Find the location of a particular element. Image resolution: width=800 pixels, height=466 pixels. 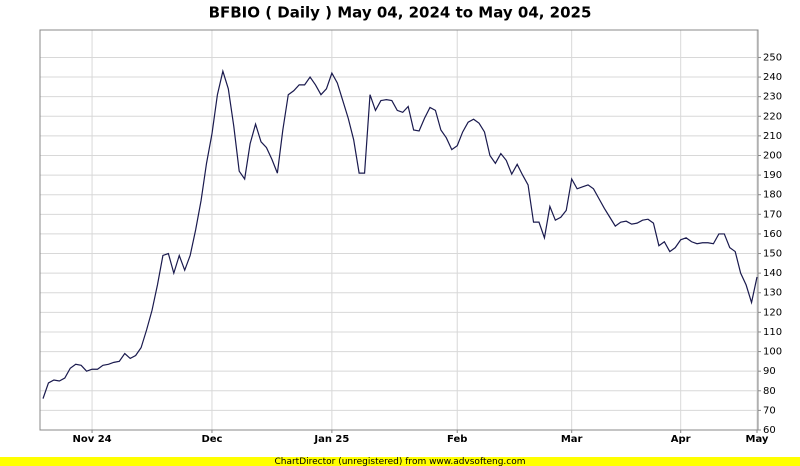

y-tick-label: 90 is located at coordinates (769, 371).